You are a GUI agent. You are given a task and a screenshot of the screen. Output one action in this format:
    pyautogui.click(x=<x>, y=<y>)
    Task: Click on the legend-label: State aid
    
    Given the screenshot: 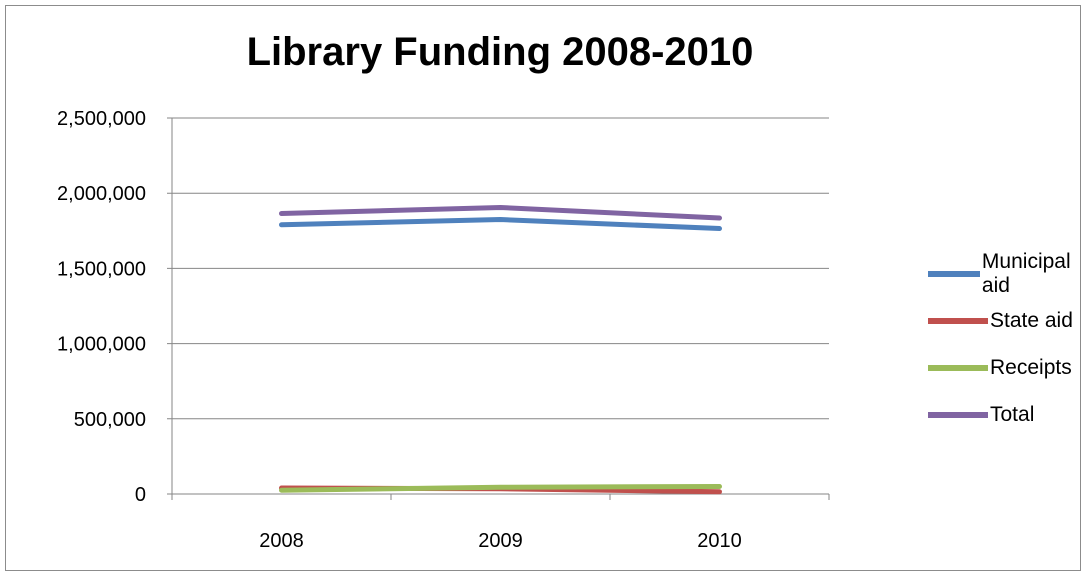 What is the action you would take?
    pyautogui.click(x=1031, y=320)
    